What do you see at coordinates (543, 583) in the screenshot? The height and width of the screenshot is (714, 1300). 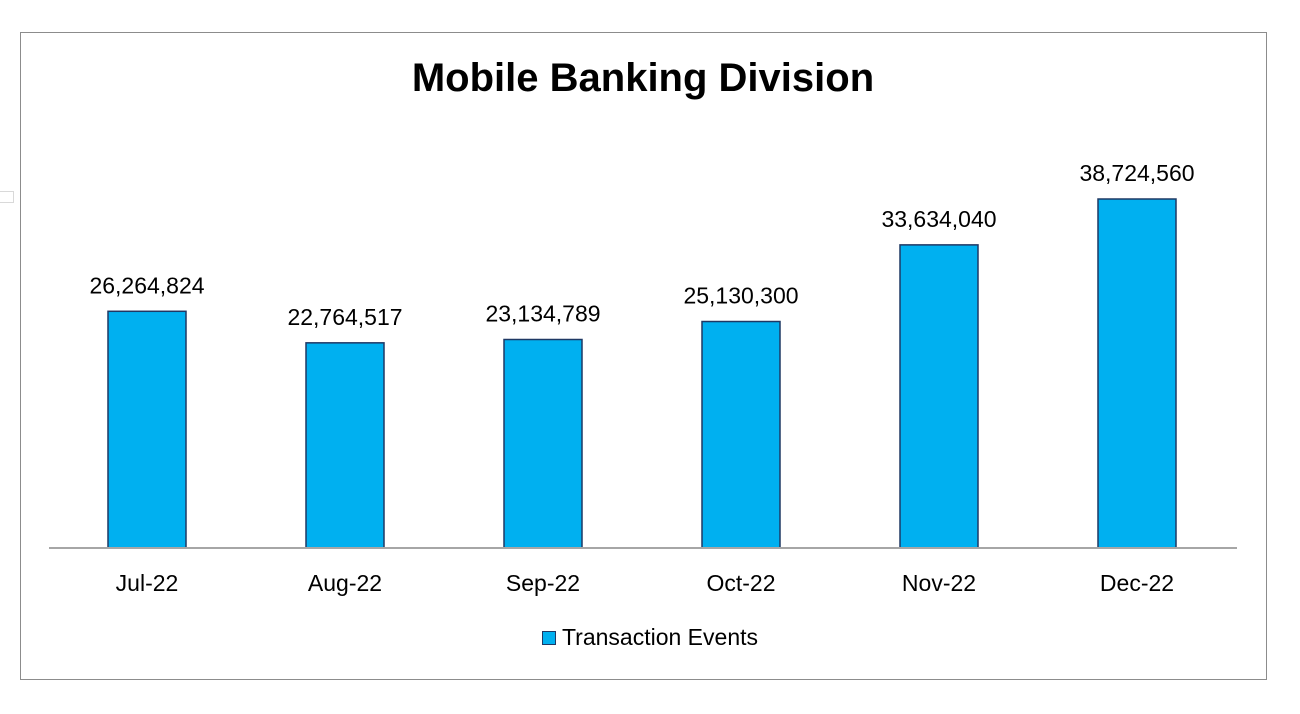 I see `x-tick-label-sep-22: Sep-22` at bounding box center [543, 583].